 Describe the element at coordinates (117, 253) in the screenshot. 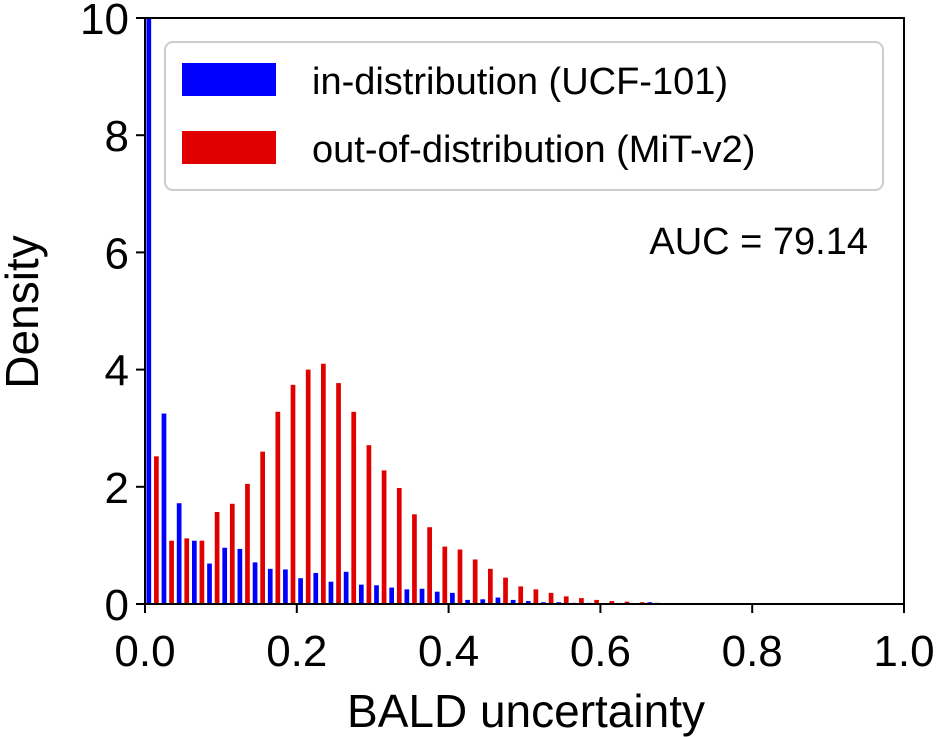

I see `y-tick-label: 6` at that location.